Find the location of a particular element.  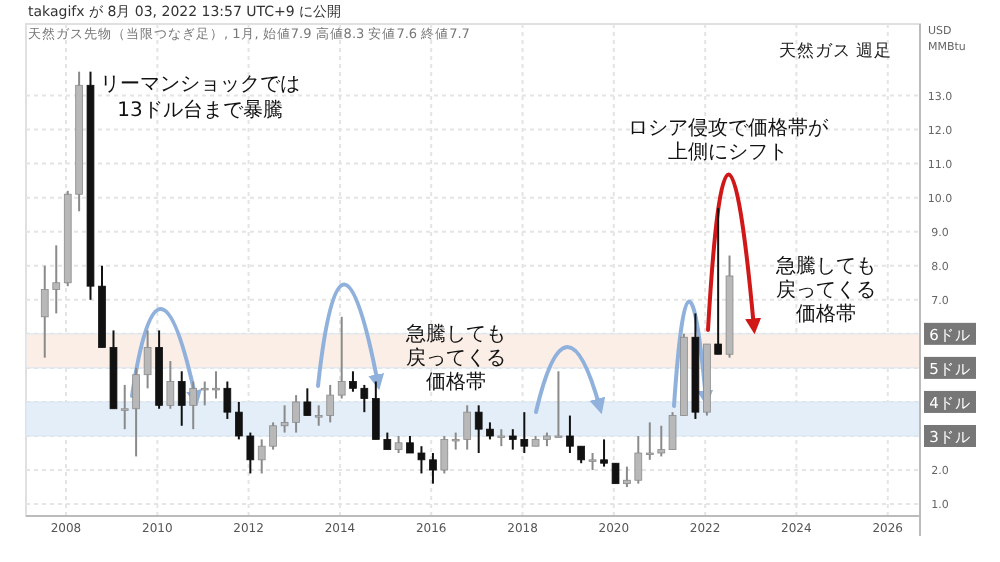

annotation: リーマンショックでは is located at coordinates (200, 85).